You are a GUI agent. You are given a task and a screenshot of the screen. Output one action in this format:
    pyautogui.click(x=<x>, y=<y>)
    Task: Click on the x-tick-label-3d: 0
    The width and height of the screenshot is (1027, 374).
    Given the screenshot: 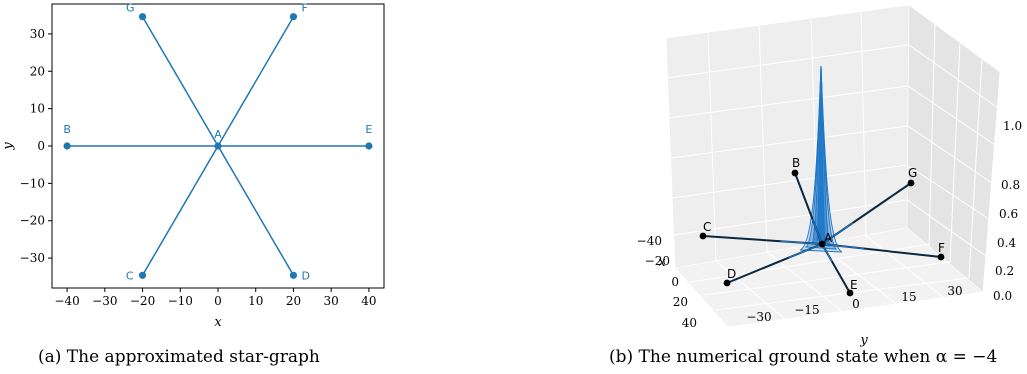 What is the action you would take?
    pyautogui.click(x=675, y=282)
    